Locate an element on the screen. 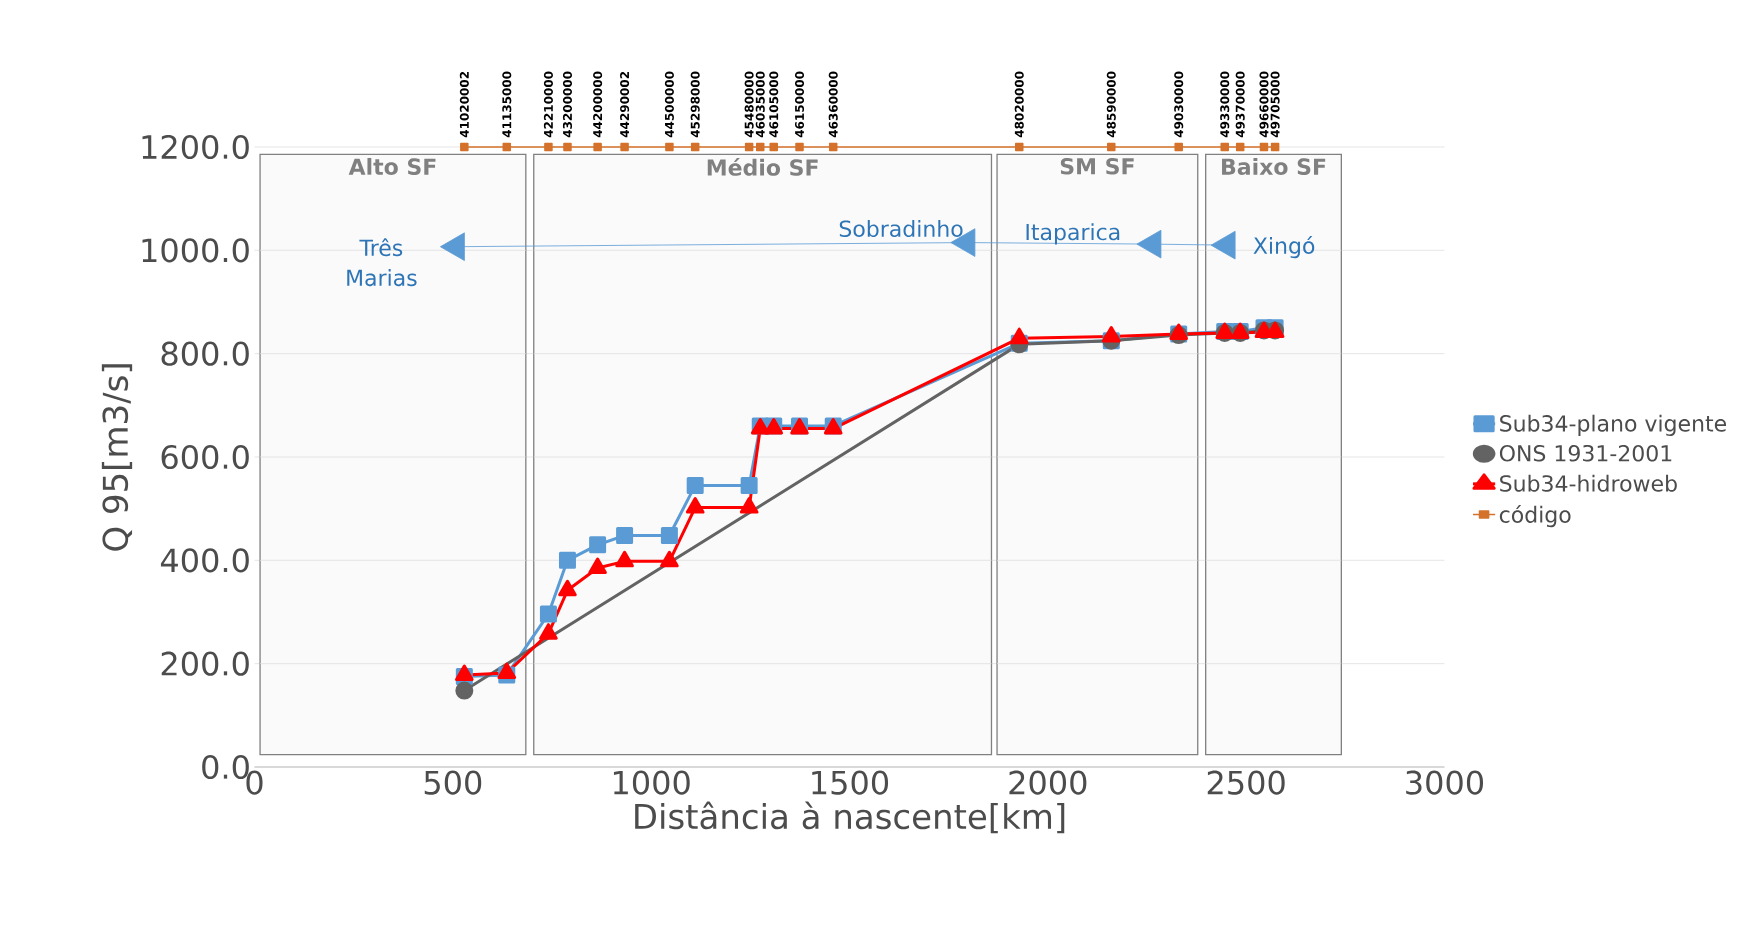 The height and width of the screenshot is (925, 1758). y-axis-title: Q 95[m3/s] is located at coordinates (117, 457).